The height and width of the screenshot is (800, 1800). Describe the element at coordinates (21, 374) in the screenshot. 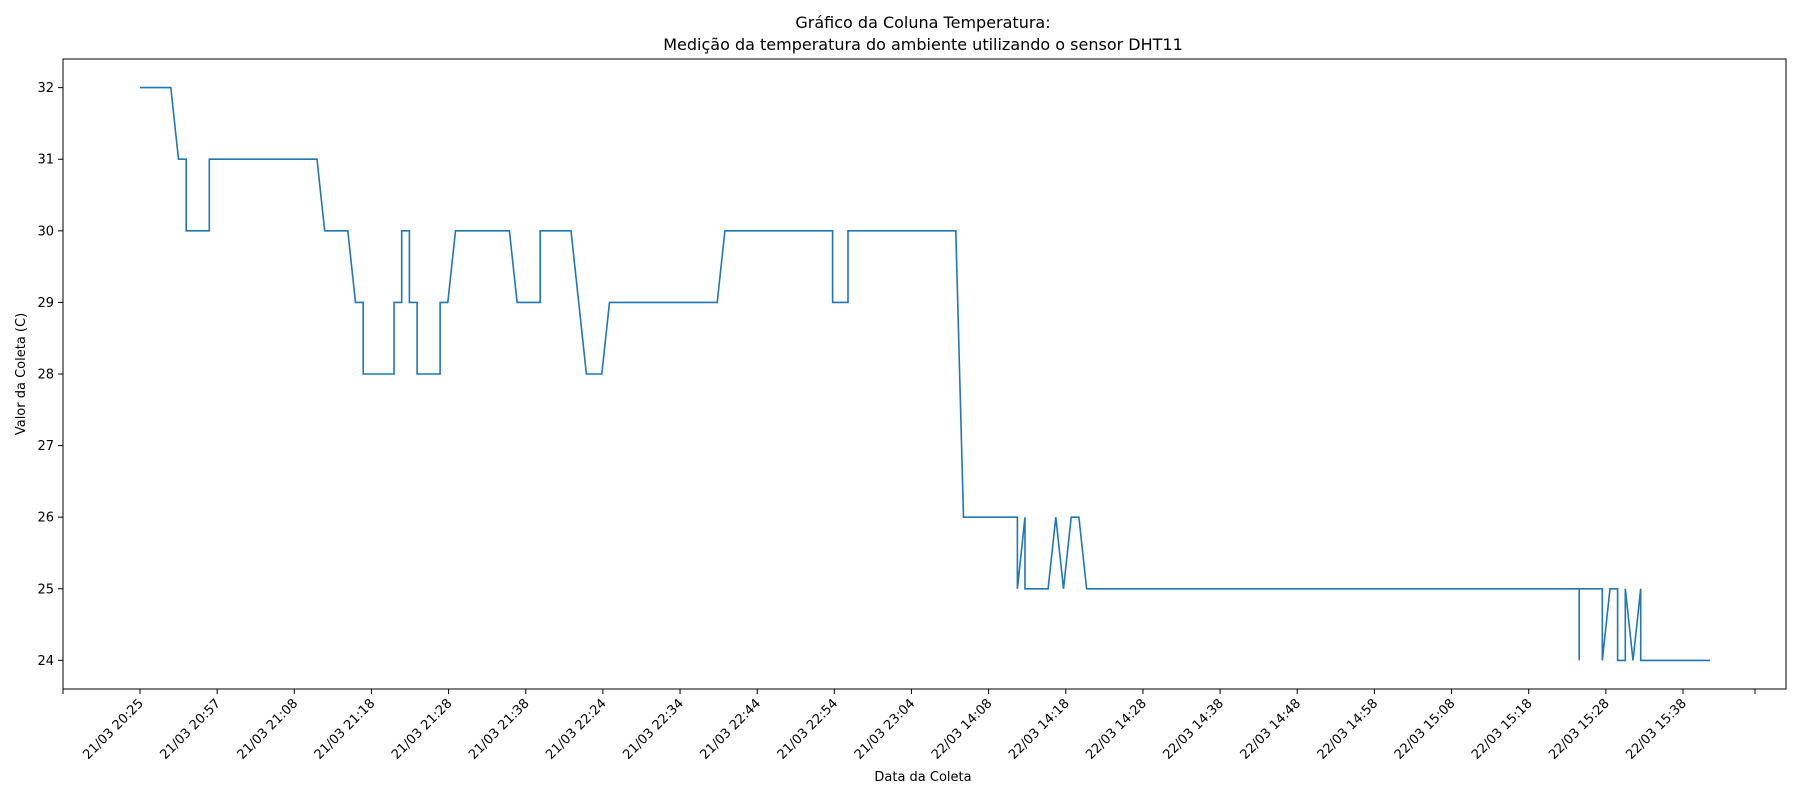

I see `y-axis-label: Valor da Coleta (C)` at that location.